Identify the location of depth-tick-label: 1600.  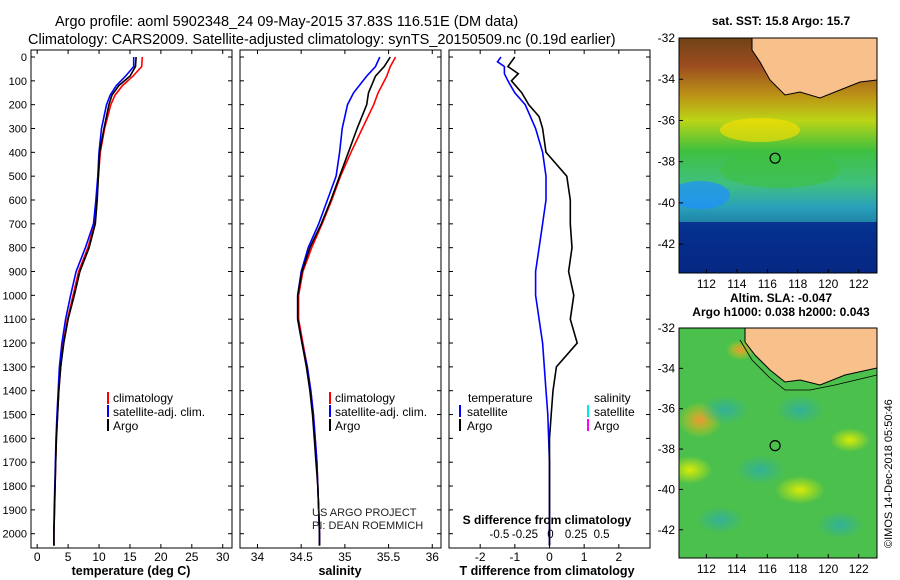
(15, 439).